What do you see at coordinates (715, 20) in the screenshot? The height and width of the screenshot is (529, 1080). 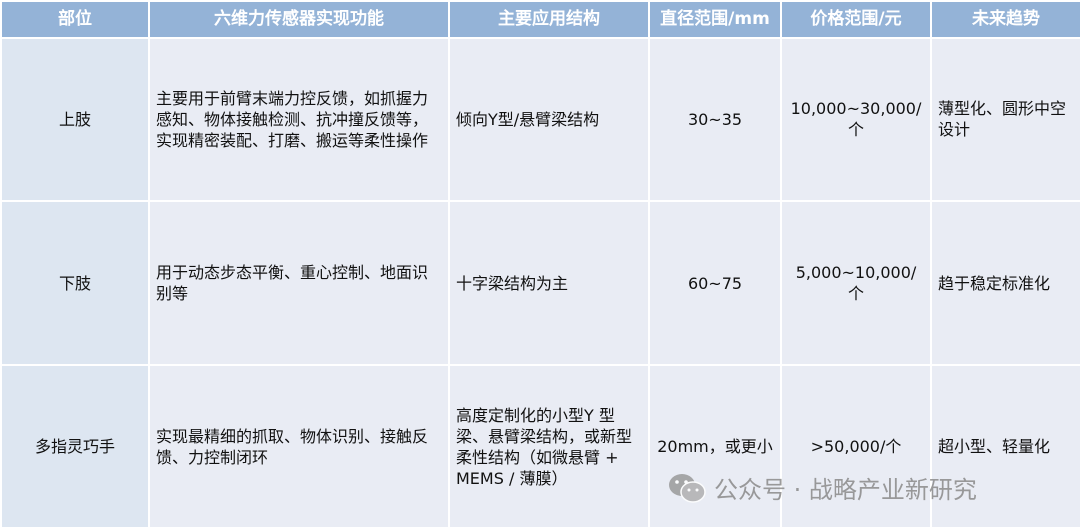 I see `header-diameter: 直径范围/mm` at bounding box center [715, 20].